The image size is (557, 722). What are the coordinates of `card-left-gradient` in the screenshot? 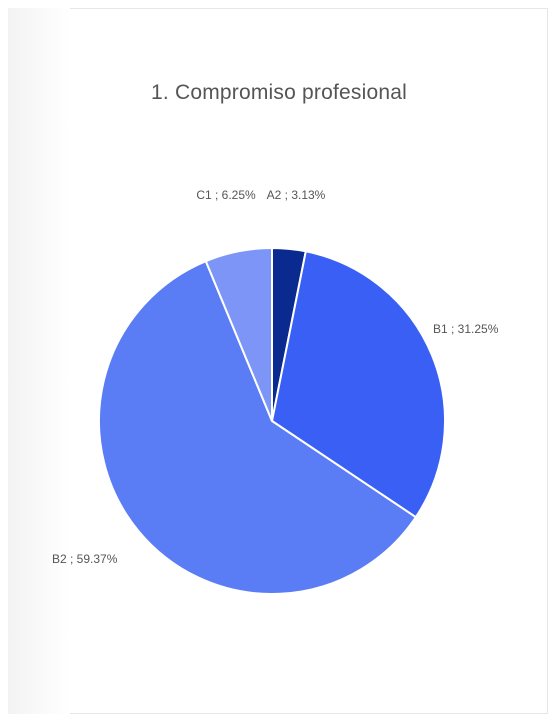 It's located at (39, 361).